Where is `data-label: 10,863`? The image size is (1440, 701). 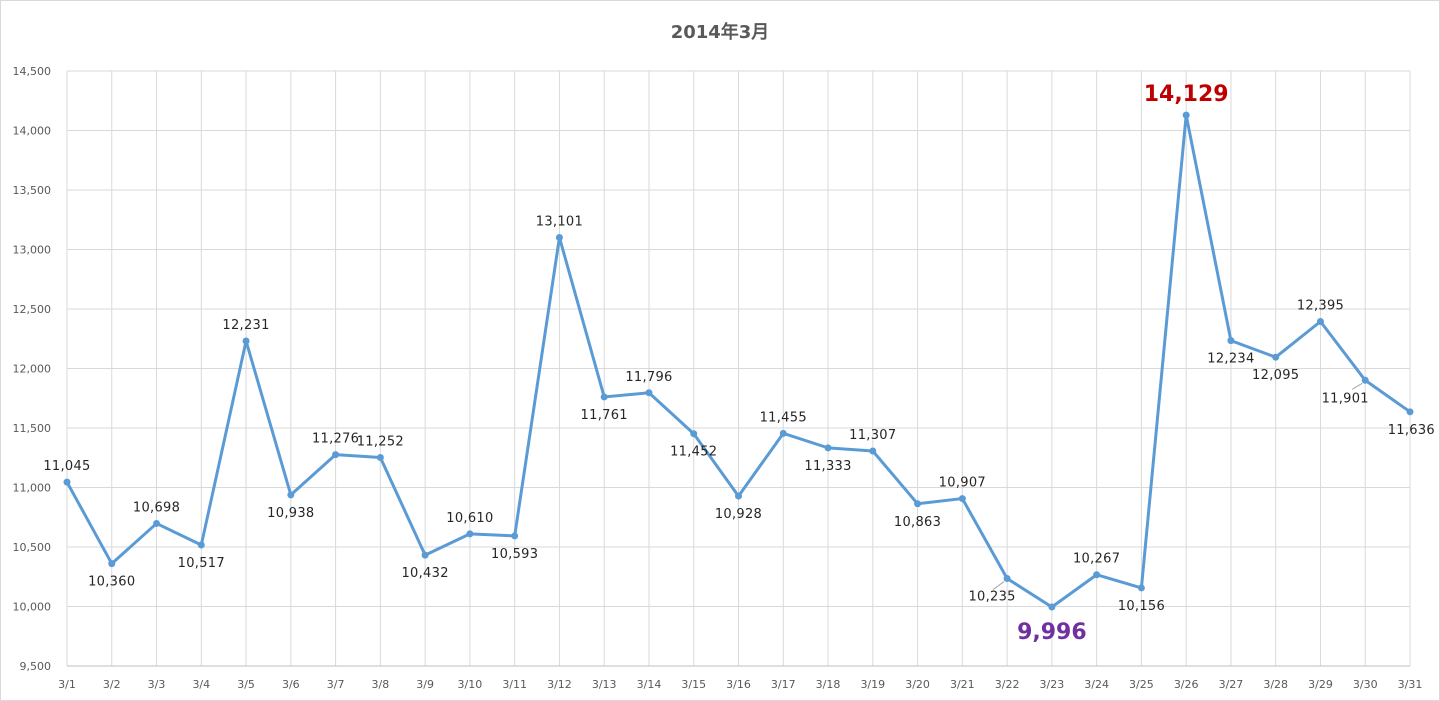
data-label: 10,863 is located at coordinates (917, 522).